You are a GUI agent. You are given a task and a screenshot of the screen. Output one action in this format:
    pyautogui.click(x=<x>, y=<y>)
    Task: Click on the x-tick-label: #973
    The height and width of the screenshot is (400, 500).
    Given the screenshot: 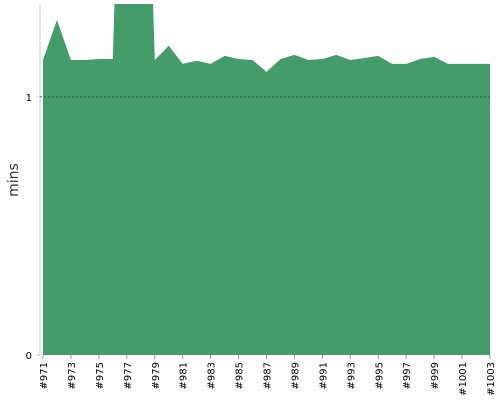 What is the action you would take?
    pyautogui.click(x=72, y=375)
    